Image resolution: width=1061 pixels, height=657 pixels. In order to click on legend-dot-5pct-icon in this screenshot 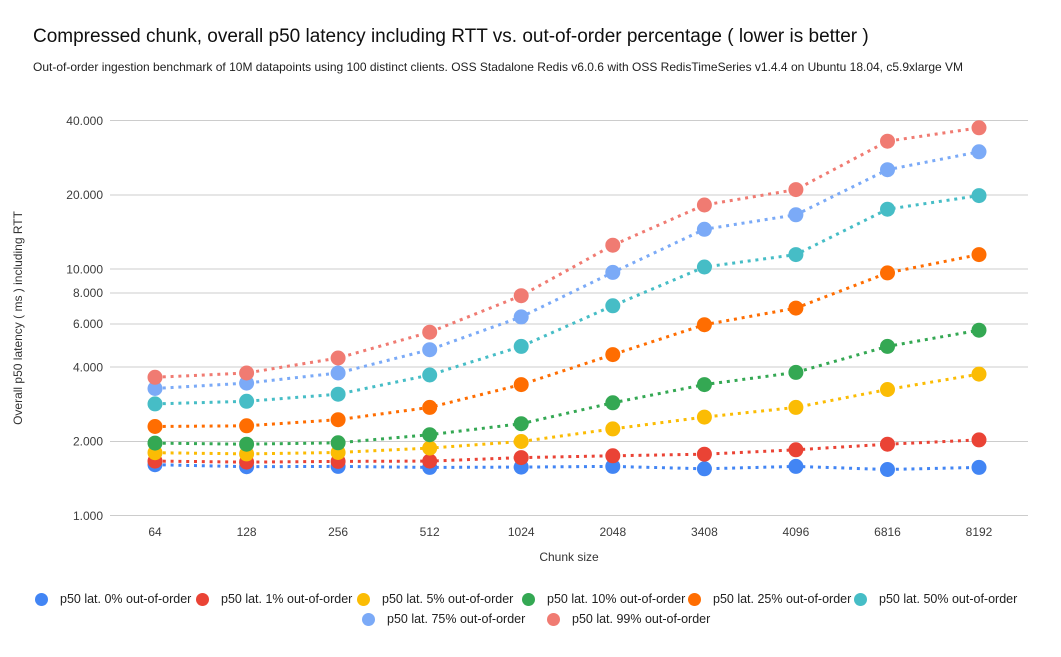, I will do `click(363, 599)`.